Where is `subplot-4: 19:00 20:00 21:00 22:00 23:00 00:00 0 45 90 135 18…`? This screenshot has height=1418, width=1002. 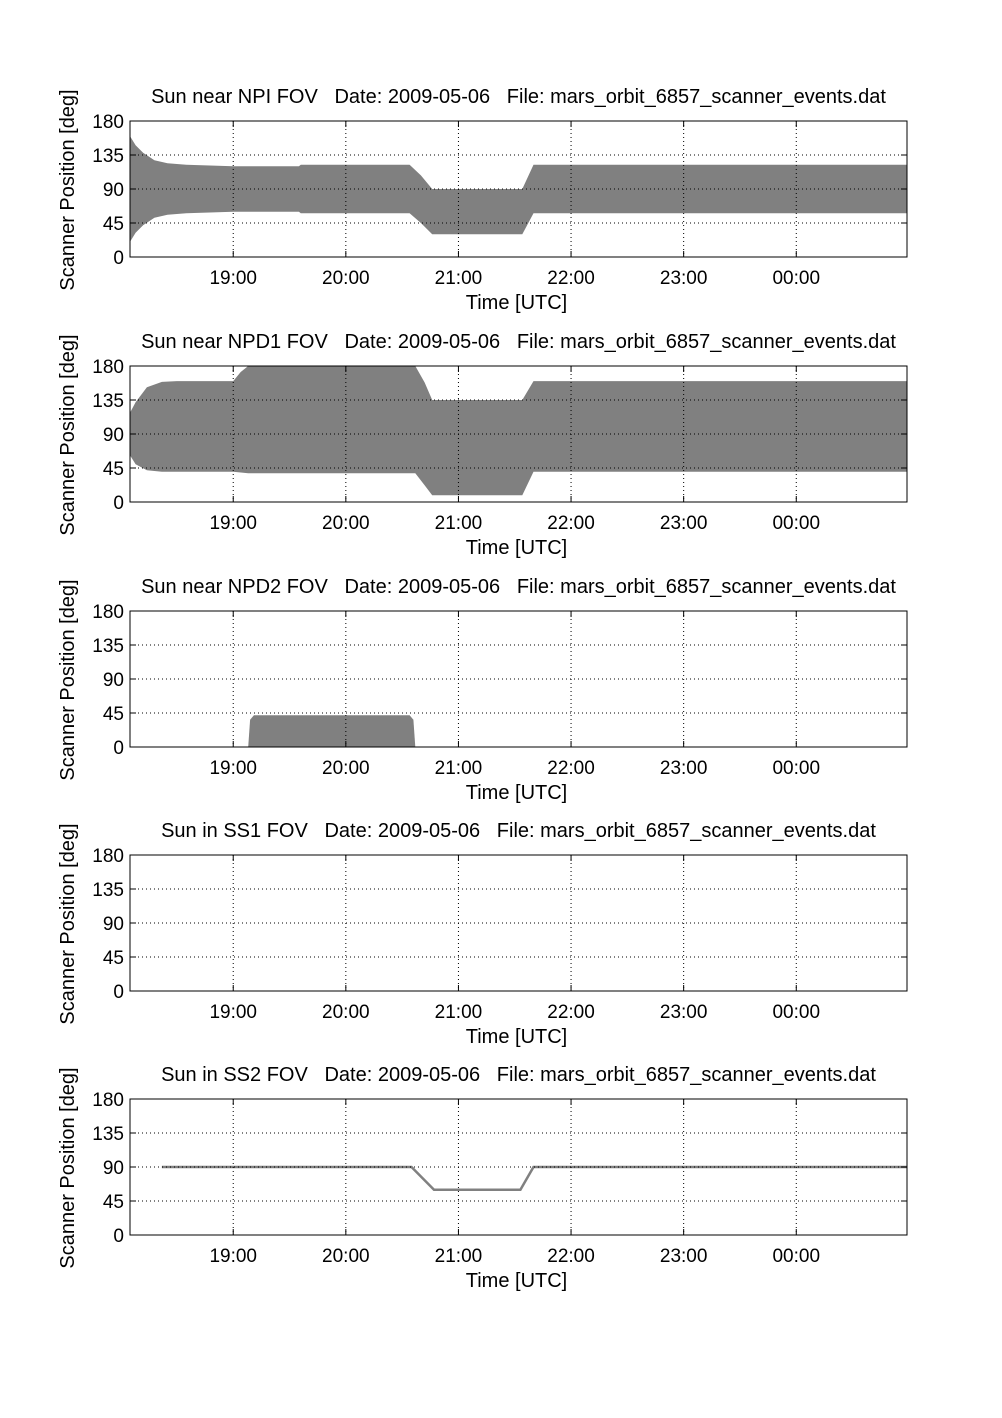 subplot-4: 19:00 20:00 21:00 22:00 23:00 00:00 0 45 90 135 18… is located at coordinates (482, 934).